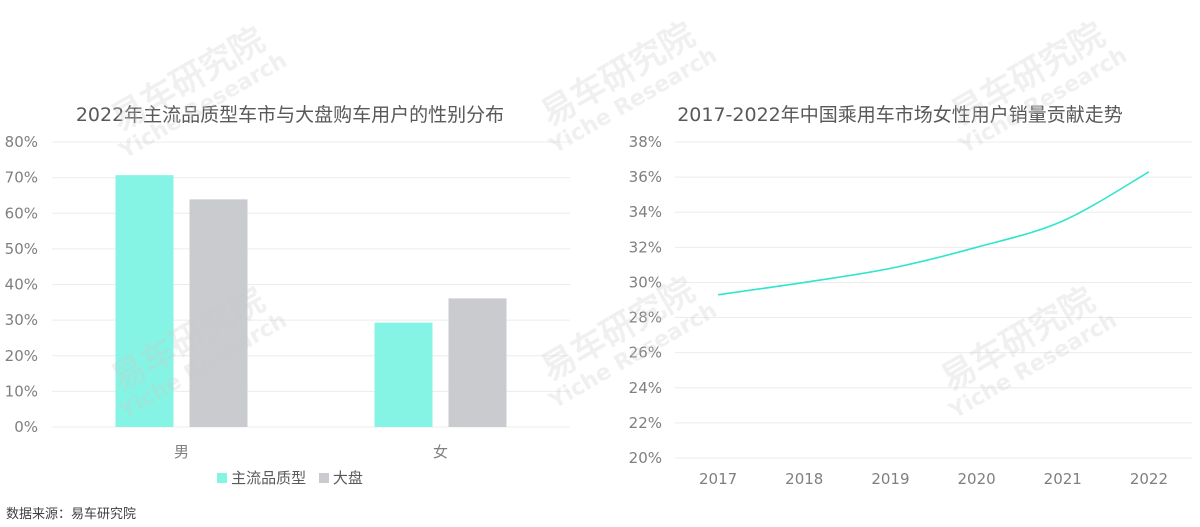 The height and width of the screenshot is (527, 1200). I want to click on line-y-tick-label: 34%, so click(645, 212).